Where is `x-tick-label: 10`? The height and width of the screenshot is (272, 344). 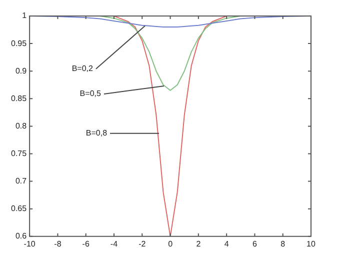
x-tick-label: 10 is located at coordinates (311, 243).